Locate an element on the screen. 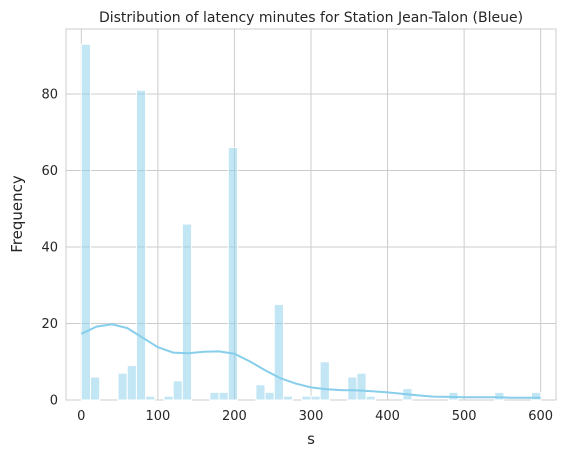  x-tick-label: 500 is located at coordinates (464, 416).